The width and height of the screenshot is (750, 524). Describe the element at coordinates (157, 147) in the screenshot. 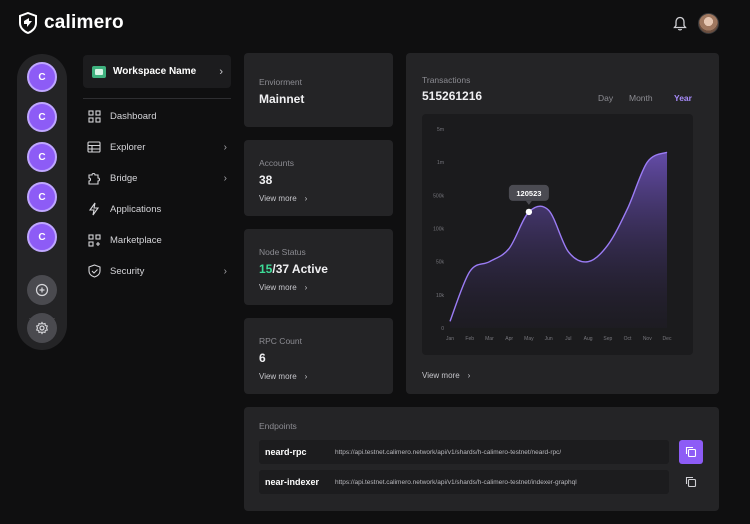

I see `nav-item-explorer: Explorer ›` at that location.